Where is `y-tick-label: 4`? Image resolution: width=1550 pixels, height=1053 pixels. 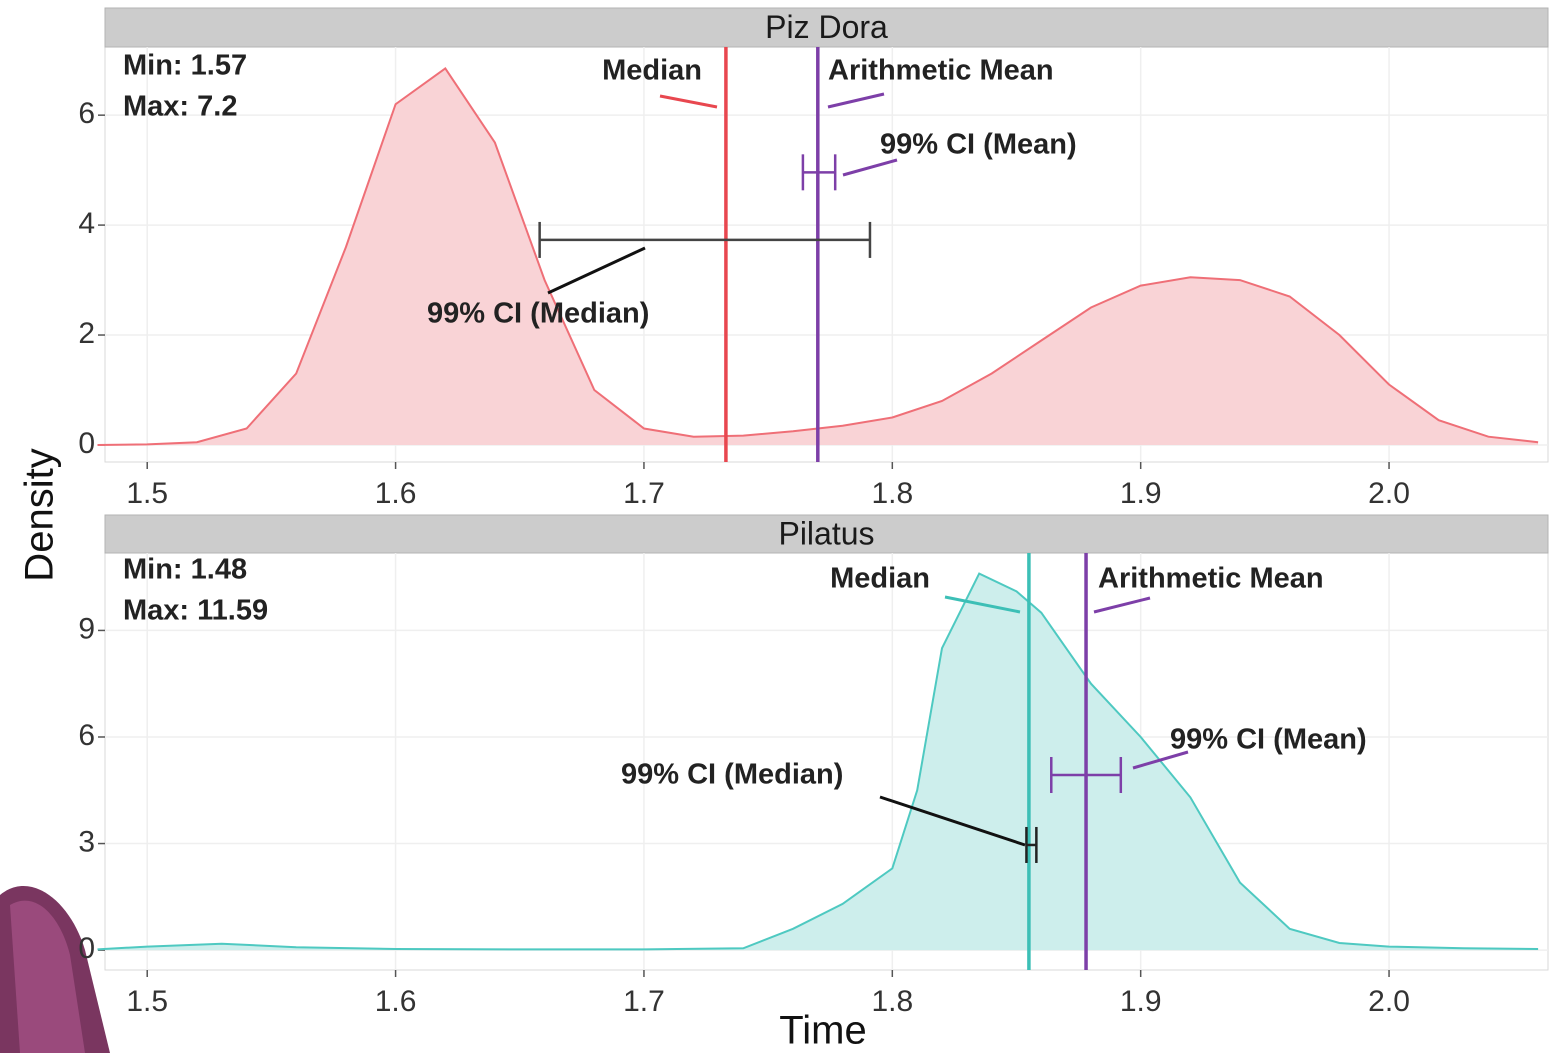
y-tick-label: 4 is located at coordinates (86, 223).